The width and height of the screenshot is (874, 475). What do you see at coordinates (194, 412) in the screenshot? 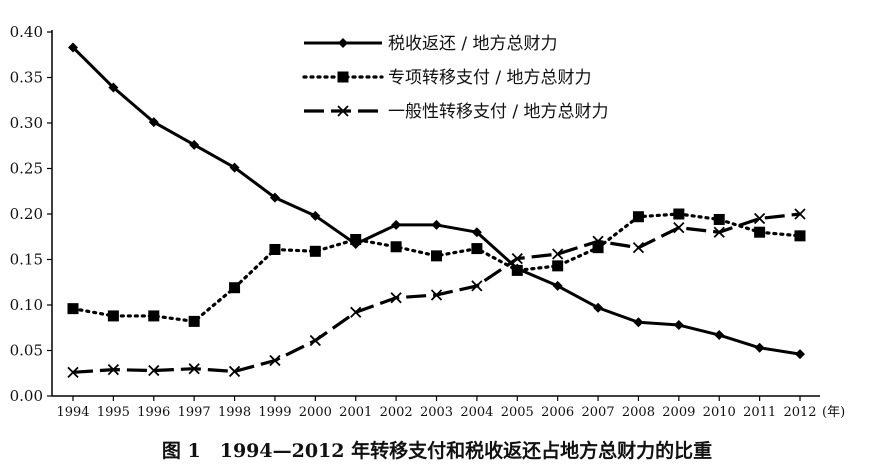
I see `x-tick-label: 1997` at bounding box center [194, 412].